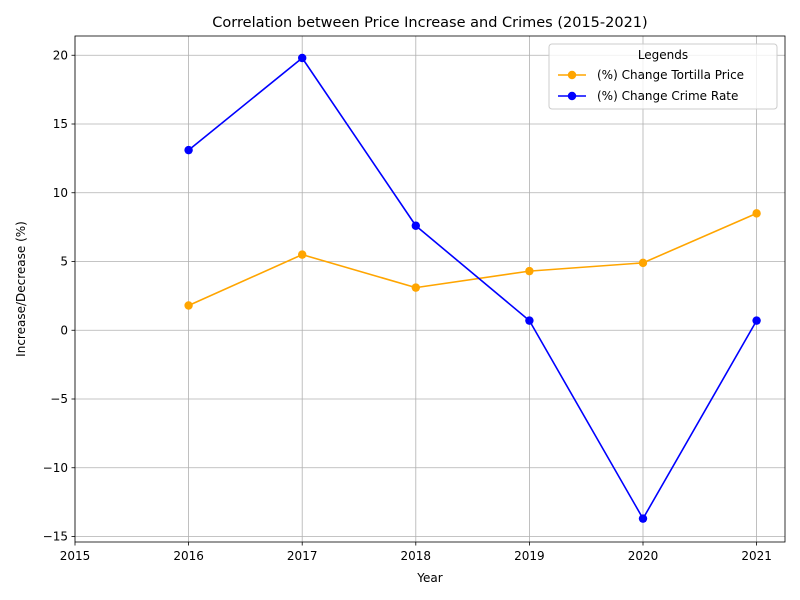 The height and width of the screenshot is (600, 800). What do you see at coordinates (756, 556) in the screenshot?
I see `x-tick-label: 2021` at bounding box center [756, 556].